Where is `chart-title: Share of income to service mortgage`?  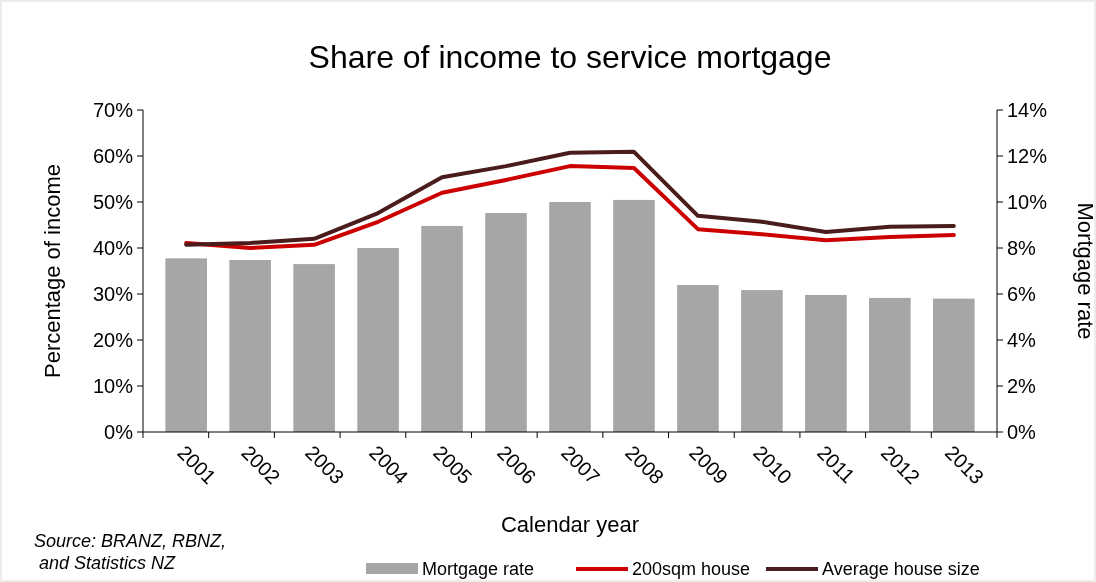 chart-title: Share of income to service mortgage is located at coordinates (570, 57).